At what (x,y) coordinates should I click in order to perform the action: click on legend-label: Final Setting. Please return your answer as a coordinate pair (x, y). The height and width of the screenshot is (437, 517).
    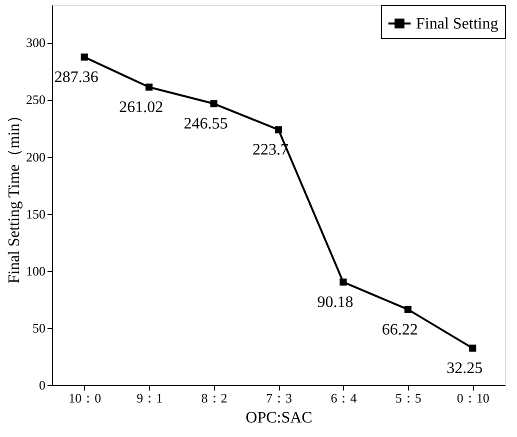
    Looking at the image, I should click on (457, 24).